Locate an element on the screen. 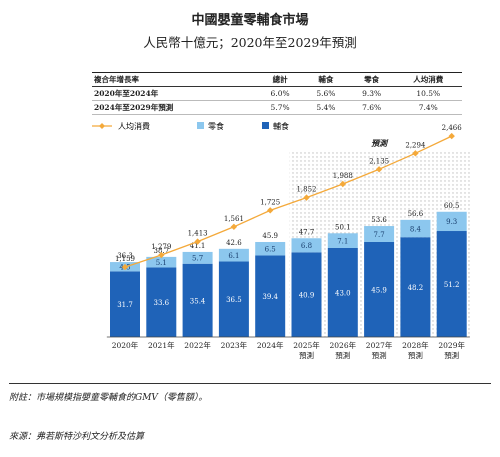  bar-label-snacks: 7.7 is located at coordinates (379, 235).